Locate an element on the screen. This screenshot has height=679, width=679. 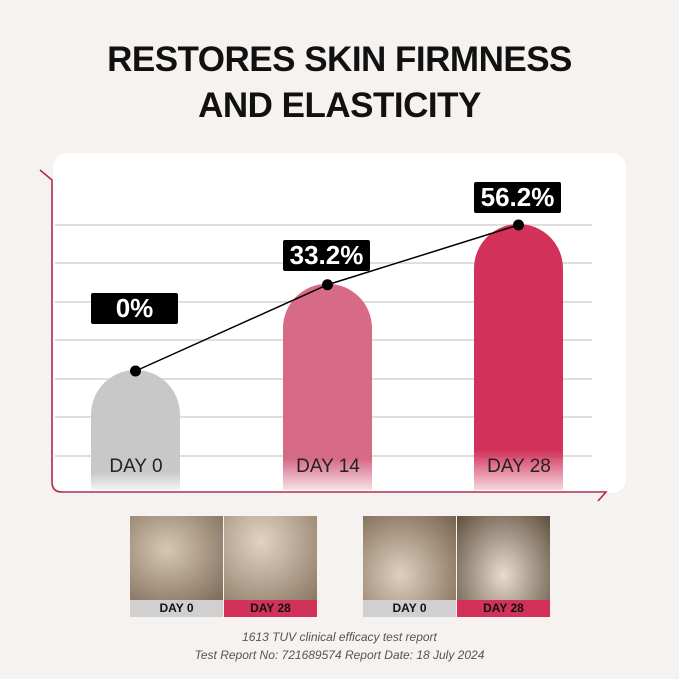
strip-pair2-after: DAY 28 is located at coordinates (503, 608).